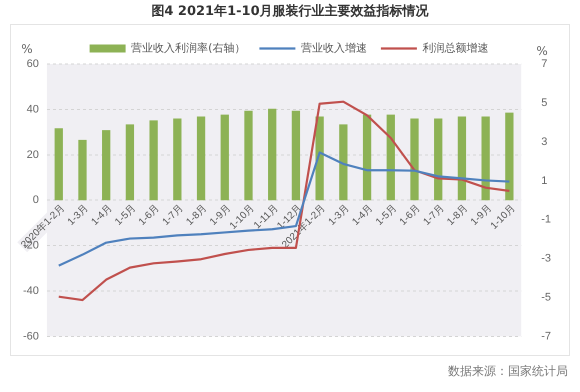 This screenshot has width=580, height=392. What do you see at coordinates (508, 371) in the screenshot?
I see `source-note: 数据来源：国家统计局` at bounding box center [508, 371].